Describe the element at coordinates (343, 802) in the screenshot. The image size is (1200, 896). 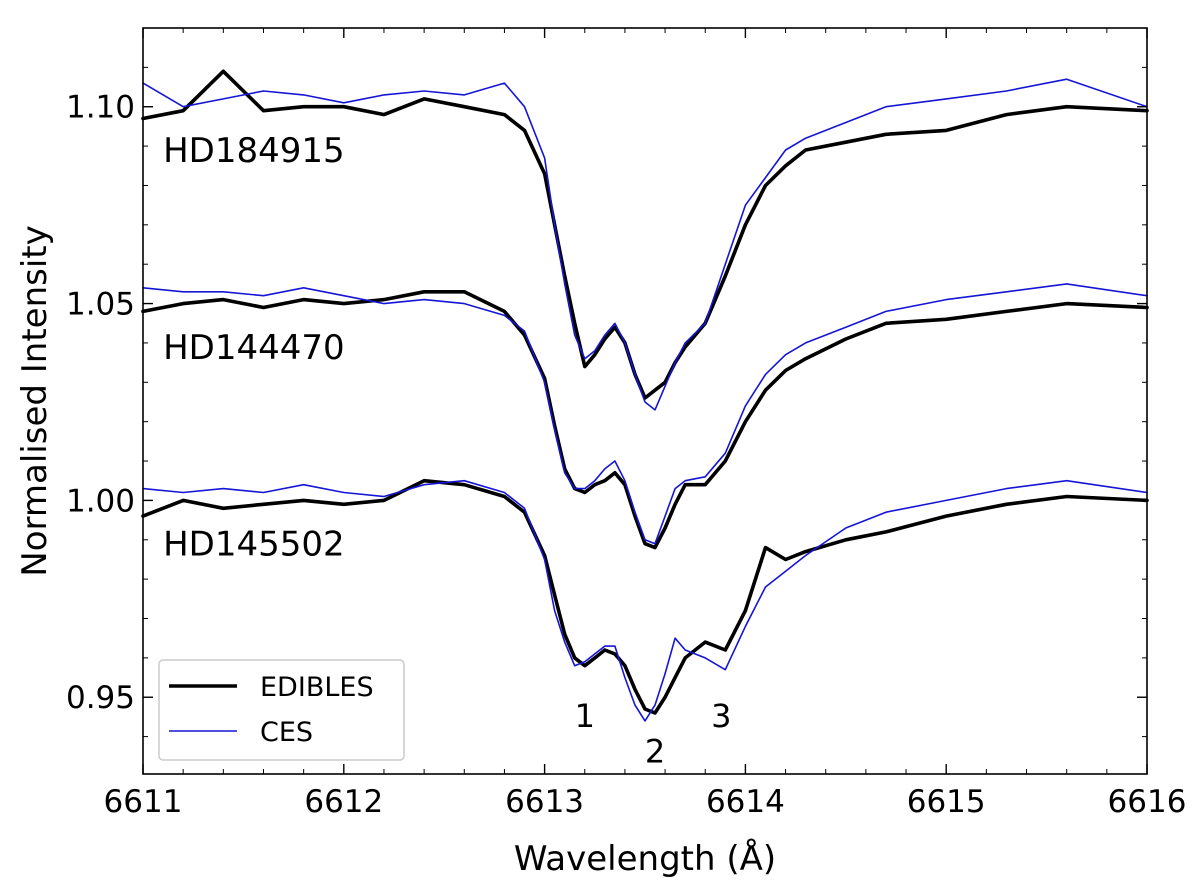
I see `x-tick-label: 6612` at that location.